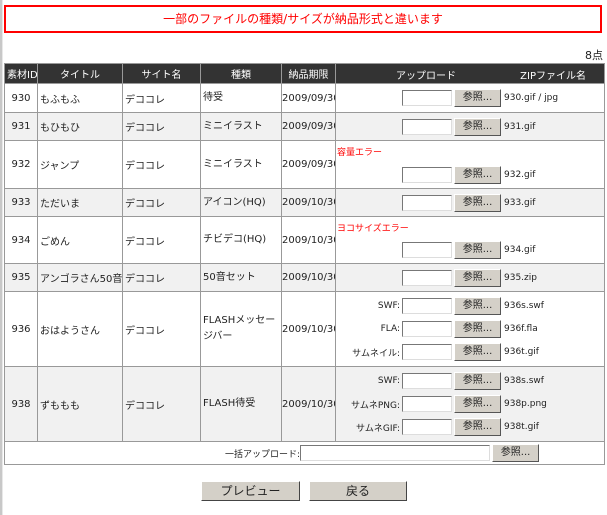 The width and height of the screenshot is (607, 515). Describe the element at coordinates (80, 277) in the screenshot. I see `title: アンゴラさん50音` at that location.